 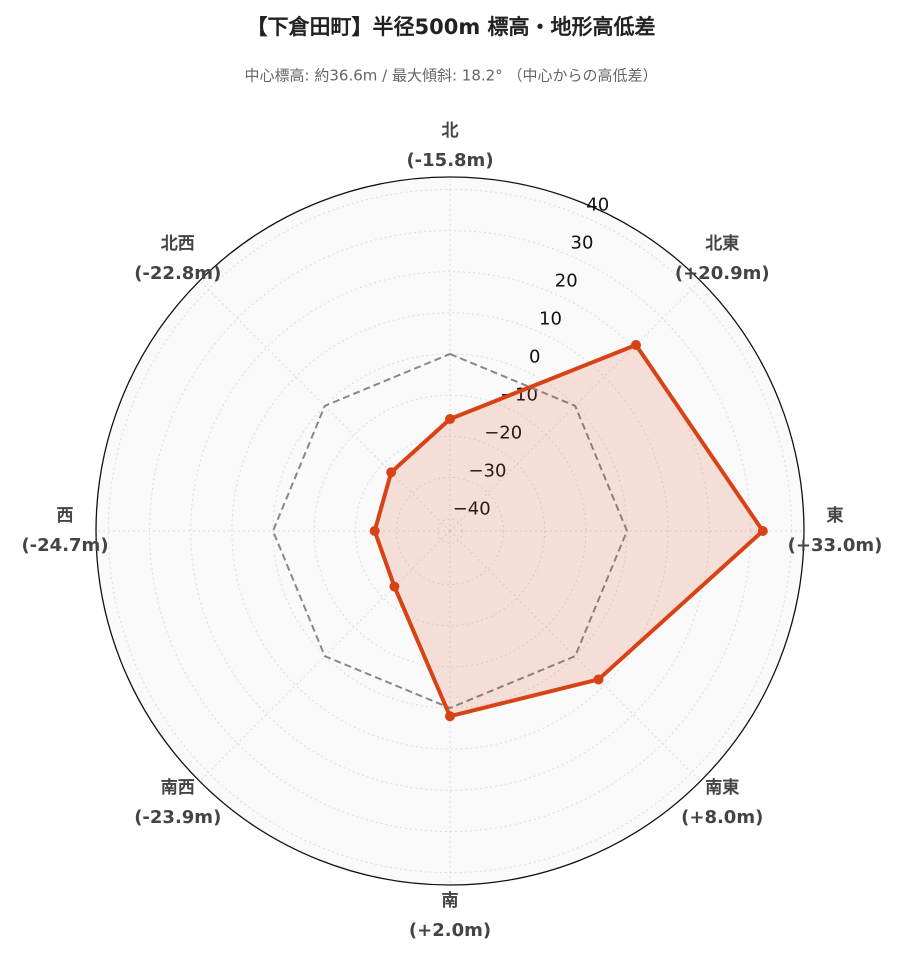 What do you see at coordinates (450, 930) in the screenshot?
I see `value-label: (+2.0m)` at bounding box center [450, 930].